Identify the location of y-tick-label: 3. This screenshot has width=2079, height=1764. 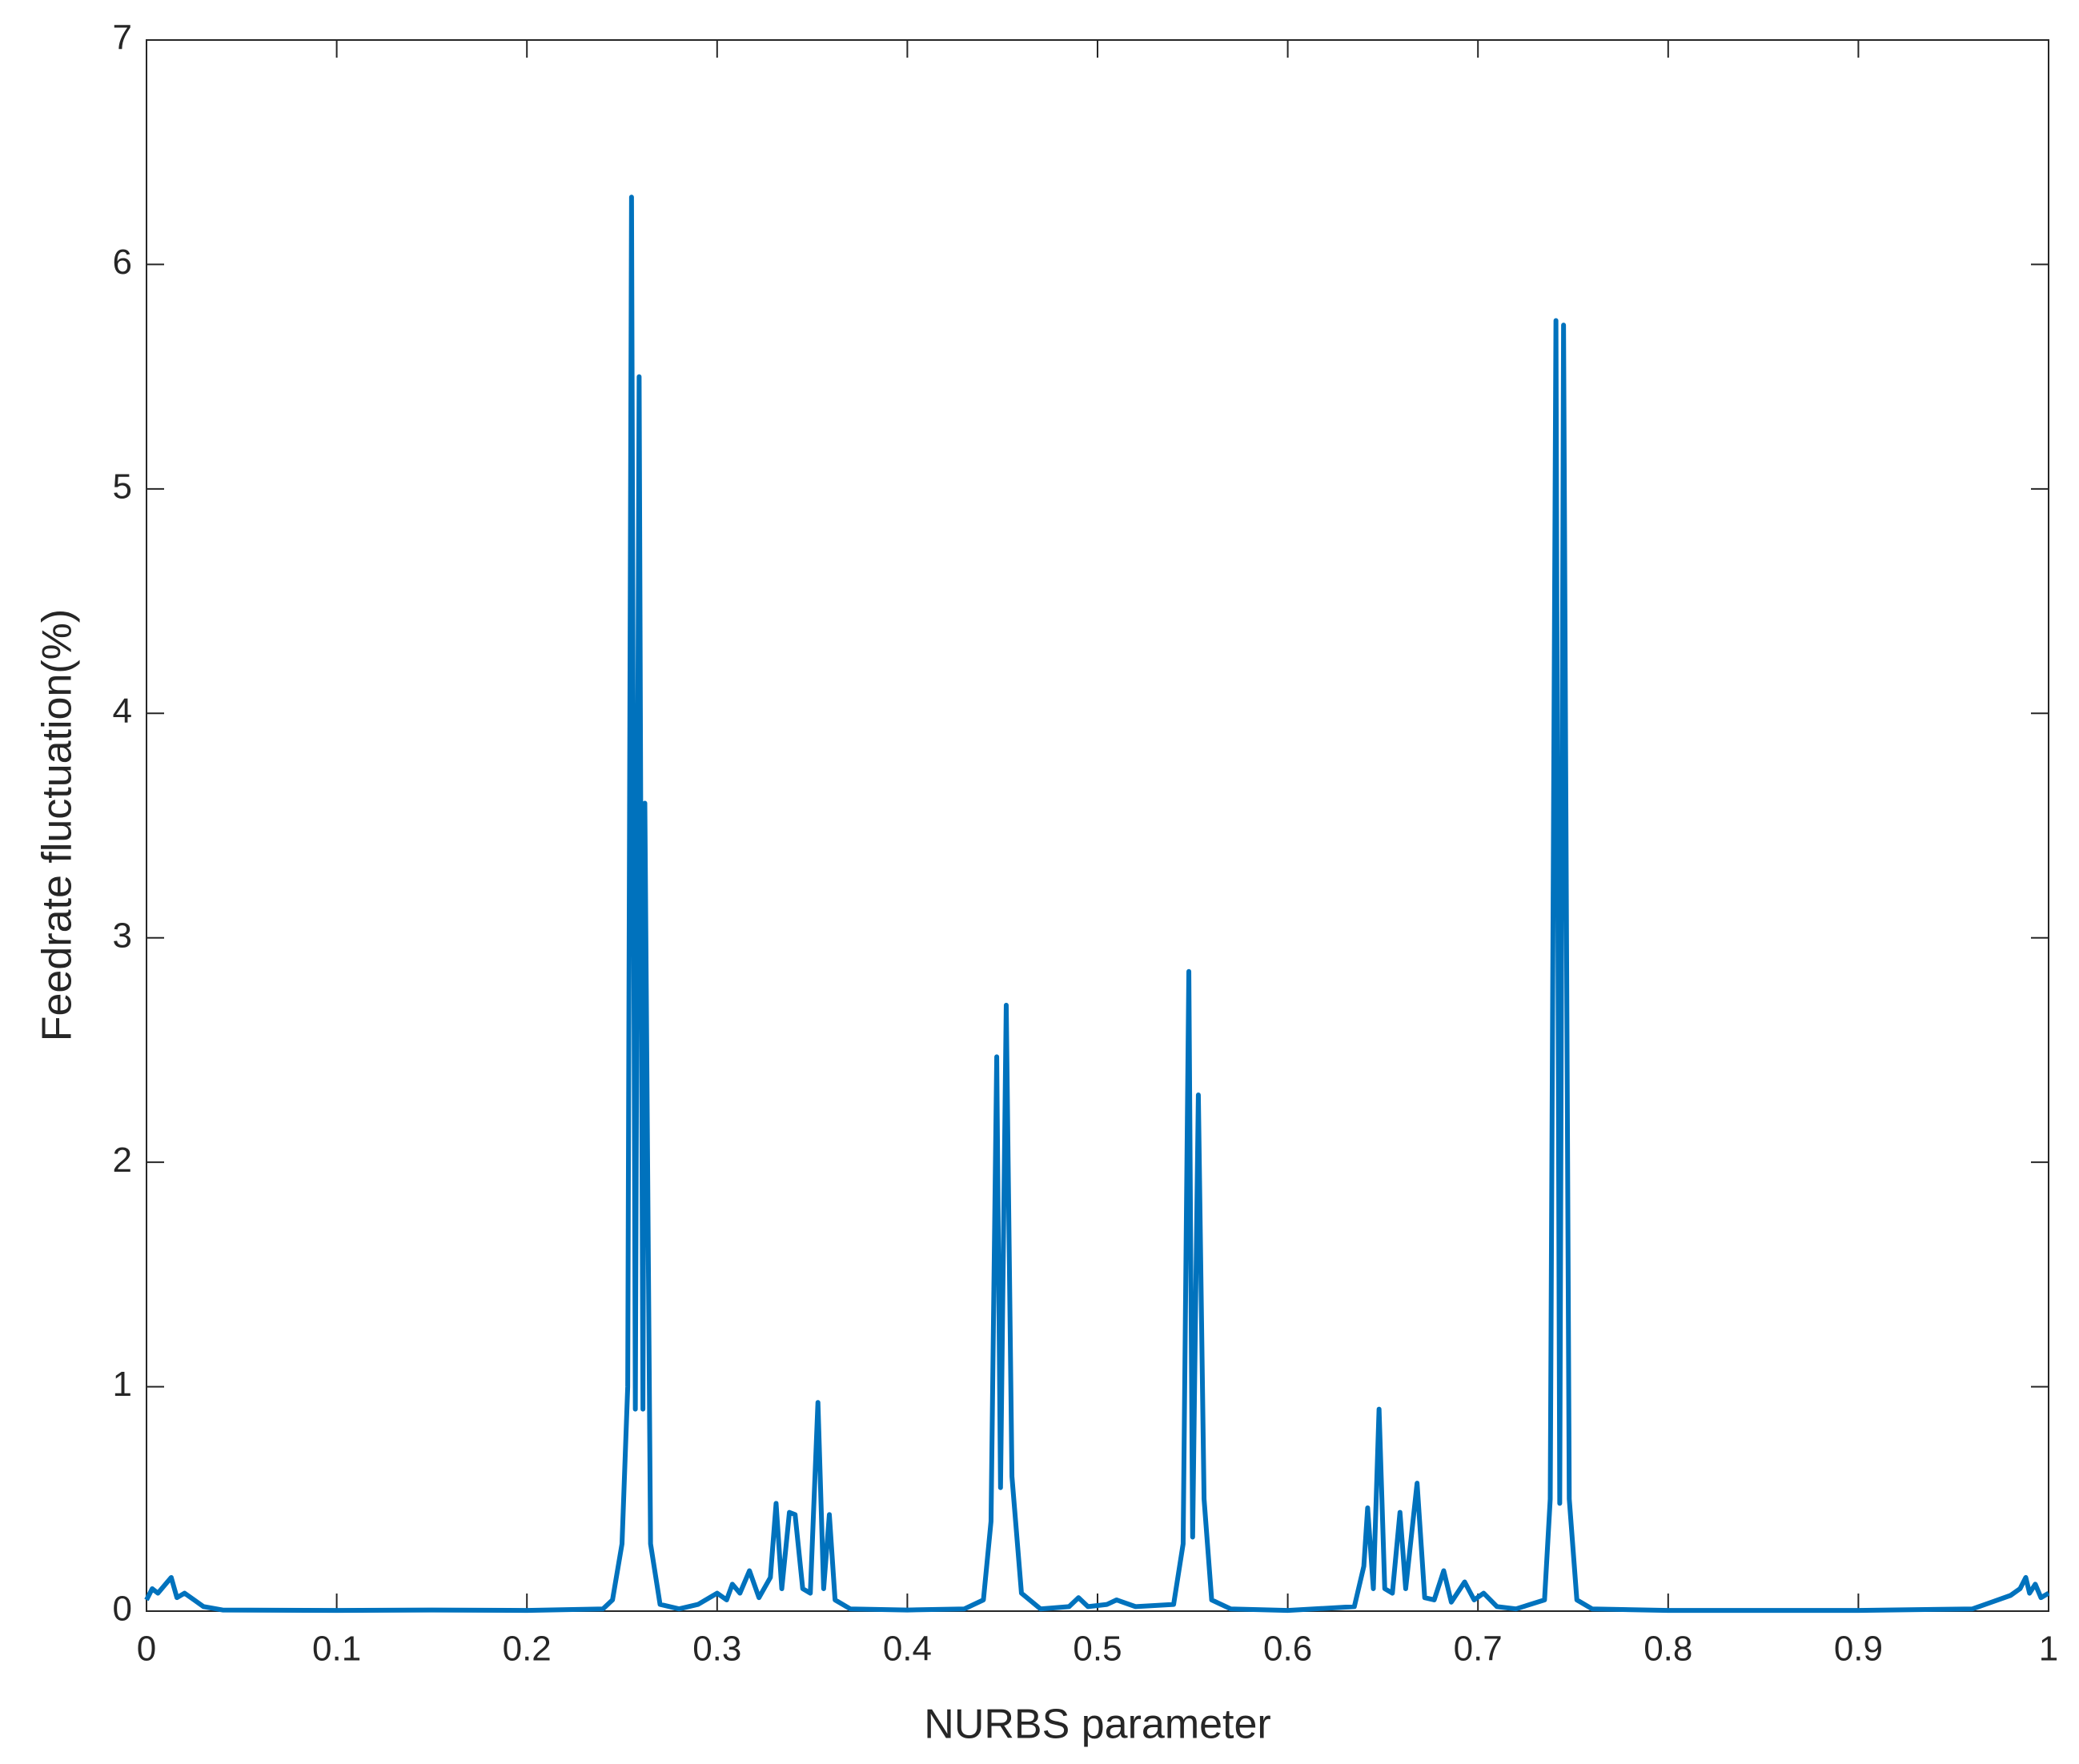
(122, 935).